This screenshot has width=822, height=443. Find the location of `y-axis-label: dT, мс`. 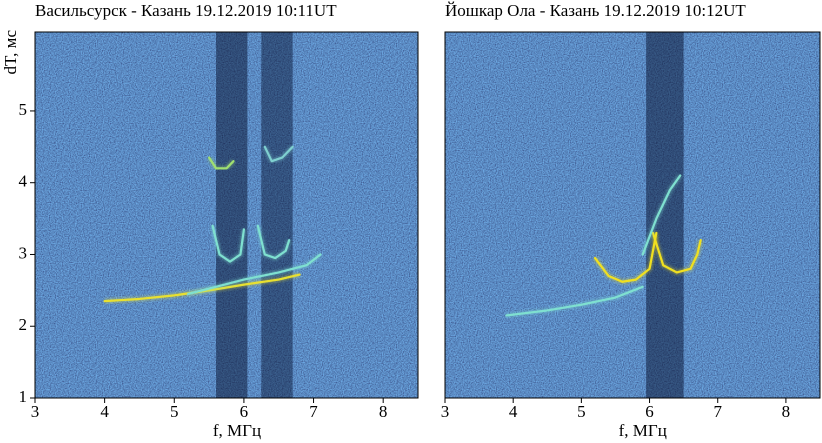

y-axis-label: dT, мс is located at coordinates (10, 52).